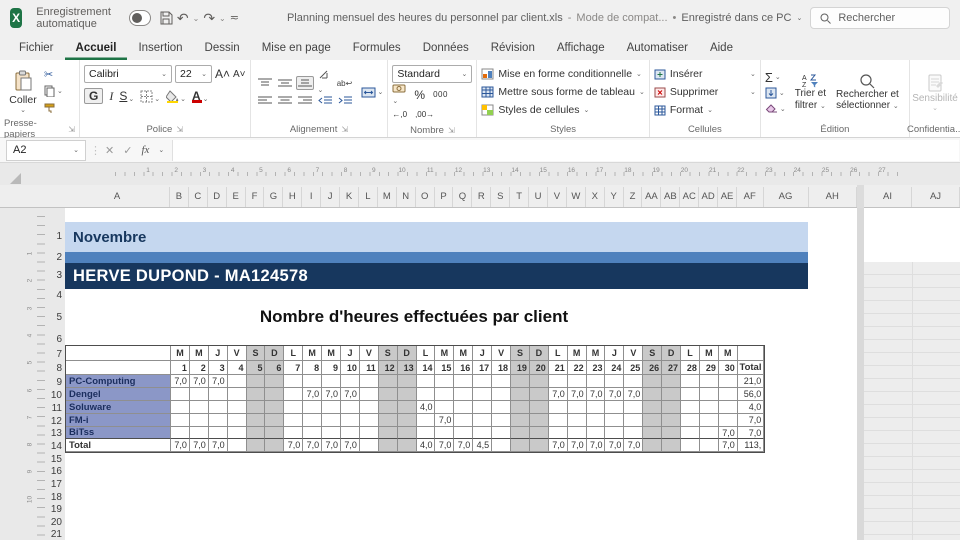 The width and height of the screenshot is (960, 540). Describe the element at coordinates (222, 18) in the screenshot. I see `redo-chevron-icon: ⌄` at that location.